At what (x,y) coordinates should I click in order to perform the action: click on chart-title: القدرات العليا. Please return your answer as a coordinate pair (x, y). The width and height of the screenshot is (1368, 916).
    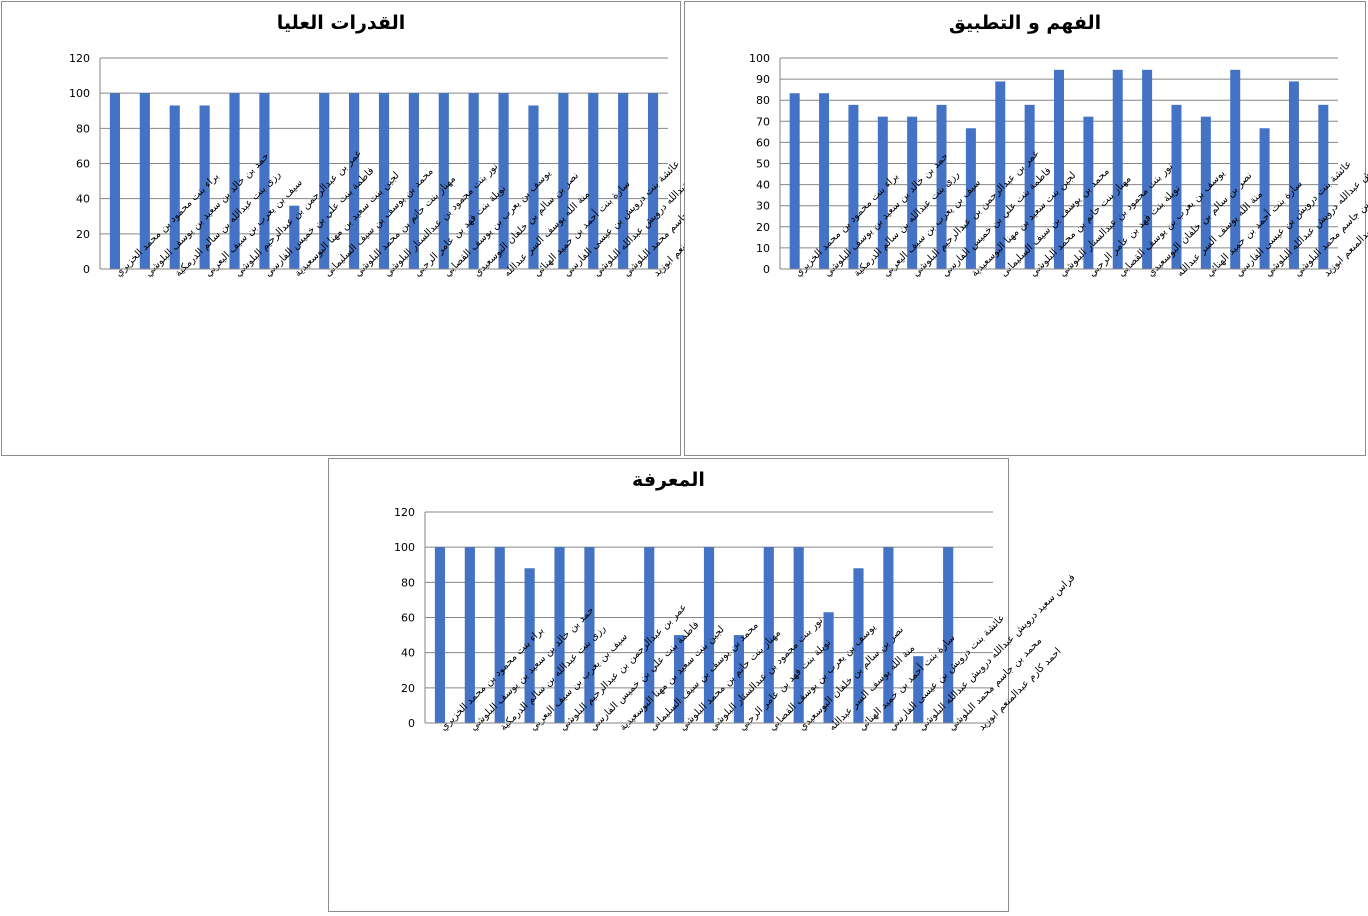
    Looking at the image, I should click on (341, 23).